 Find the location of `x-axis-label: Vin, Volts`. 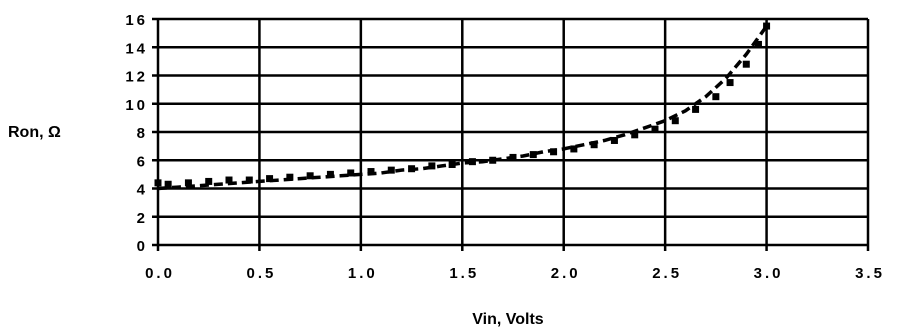

x-axis-label: Vin, Volts is located at coordinates (508, 319).